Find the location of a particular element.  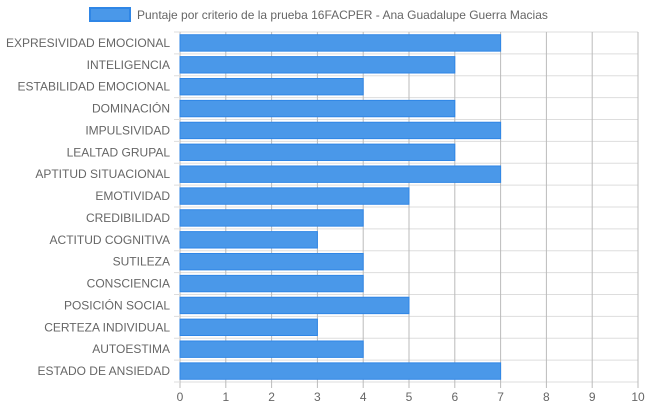

value-tick-label: 5 is located at coordinates (409, 397).